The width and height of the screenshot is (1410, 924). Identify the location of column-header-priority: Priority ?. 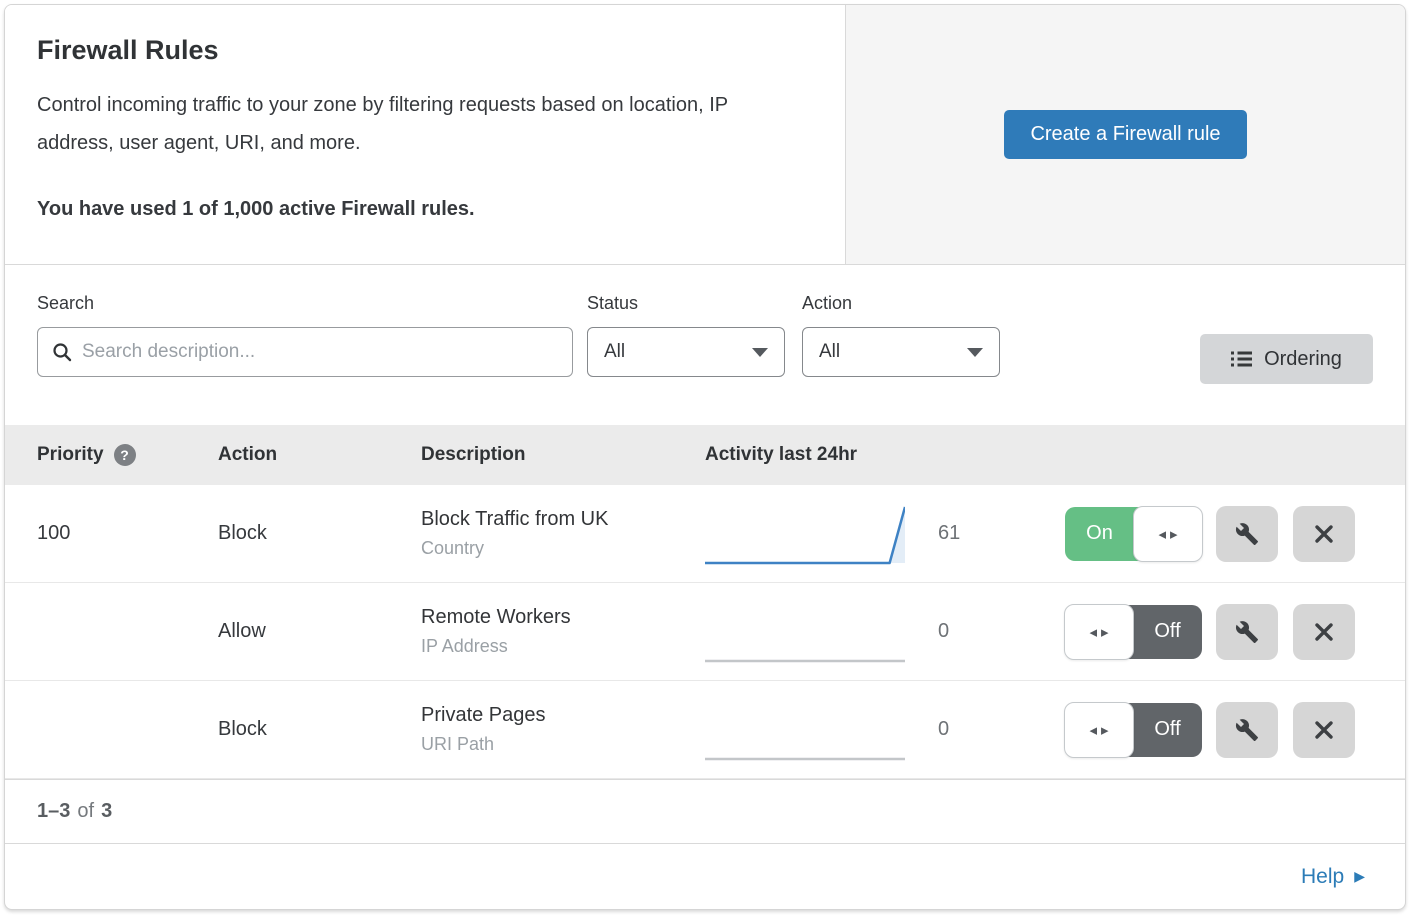
(127, 455).